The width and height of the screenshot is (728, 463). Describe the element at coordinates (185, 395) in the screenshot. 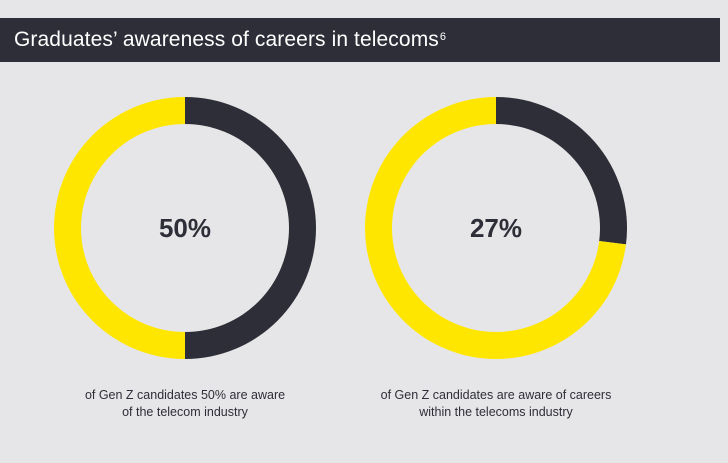

I see `caption-1-line-1: of Gen Z candidates 50% are aware` at that location.